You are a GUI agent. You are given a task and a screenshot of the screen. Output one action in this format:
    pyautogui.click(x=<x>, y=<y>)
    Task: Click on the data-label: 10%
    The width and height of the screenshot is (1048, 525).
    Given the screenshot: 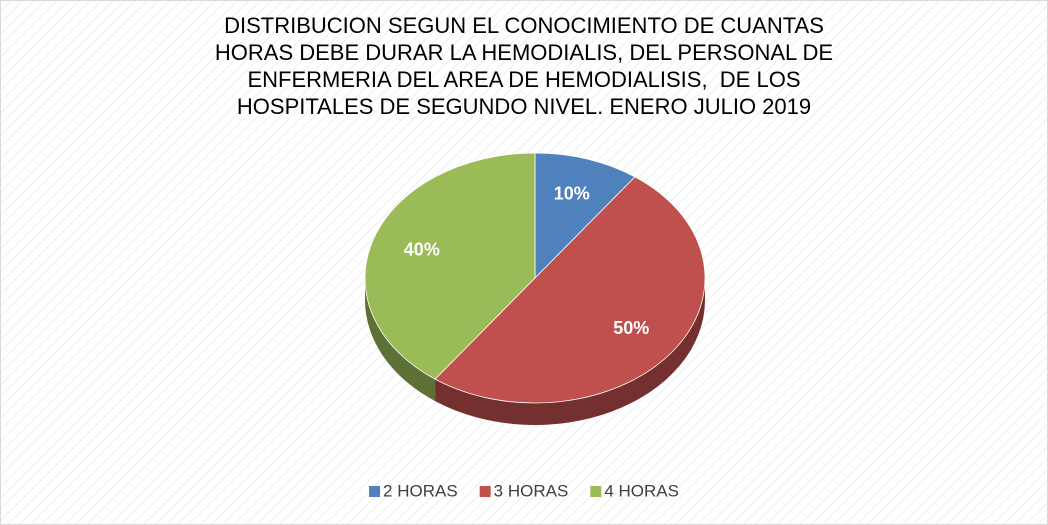 What is the action you would take?
    pyautogui.click(x=572, y=194)
    